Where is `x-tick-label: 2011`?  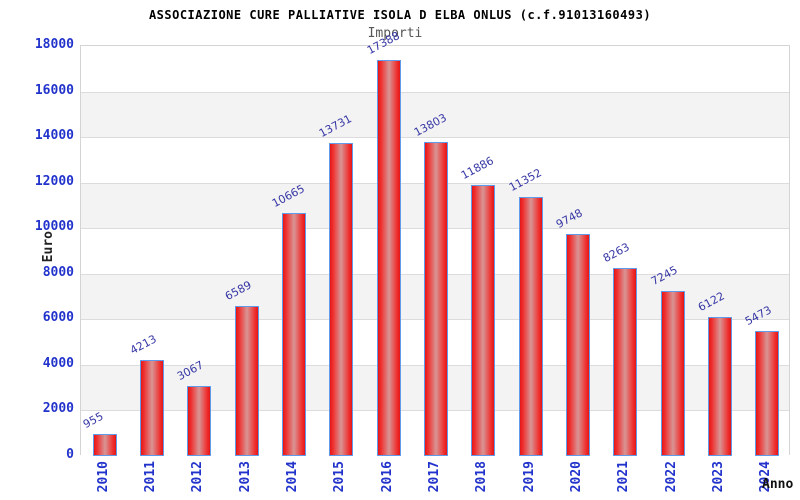 x-tick-label: 2011 is located at coordinates (150, 477).